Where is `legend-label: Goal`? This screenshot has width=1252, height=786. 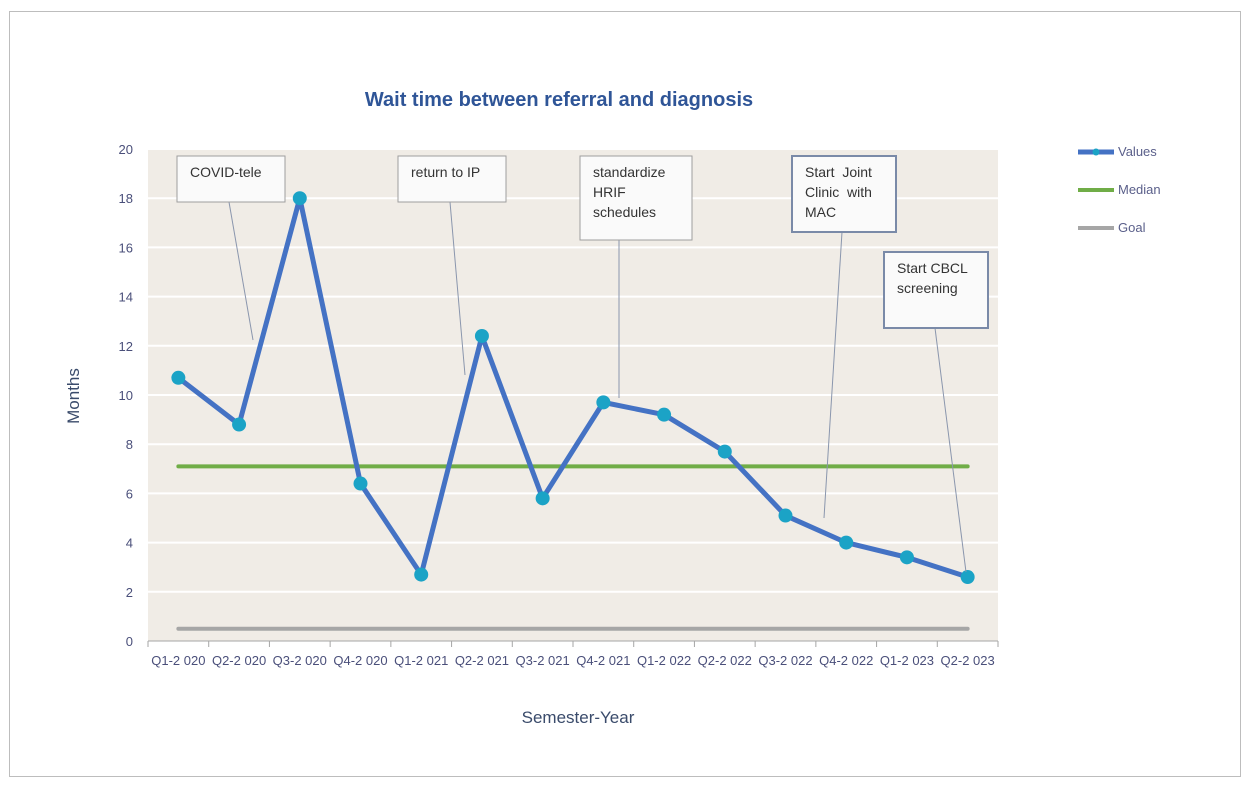
legend-label: Goal is located at coordinates (1132, 227).